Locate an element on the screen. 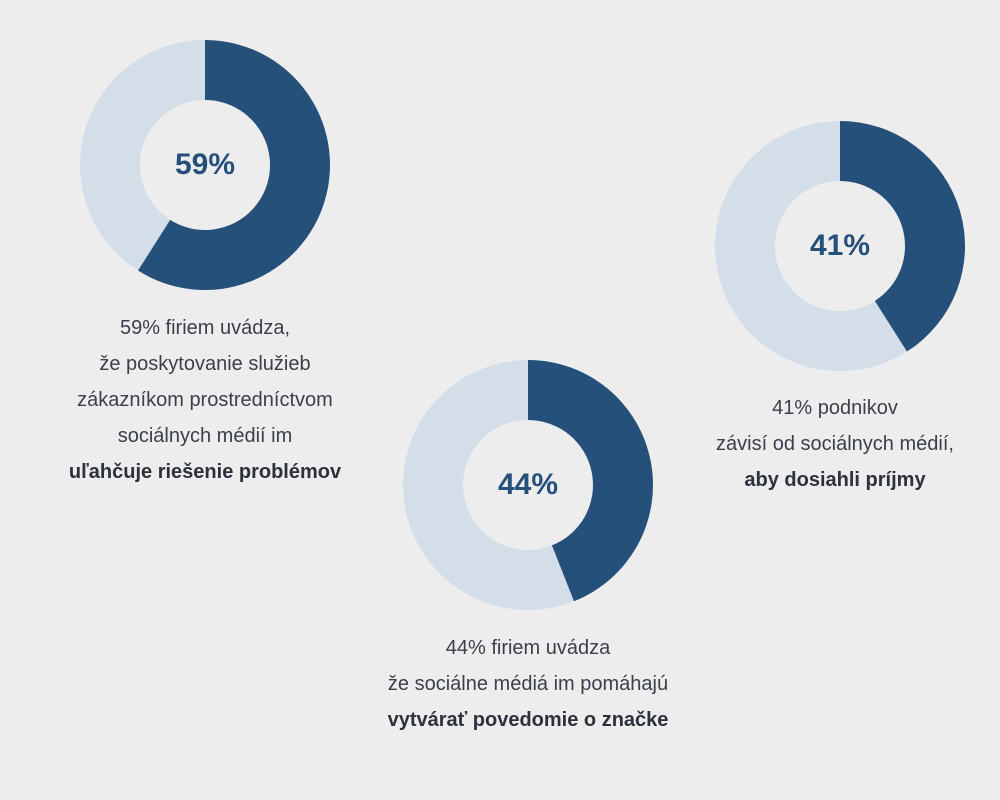  donut-percentage-label: 59% is located at coordinates (205, 164).